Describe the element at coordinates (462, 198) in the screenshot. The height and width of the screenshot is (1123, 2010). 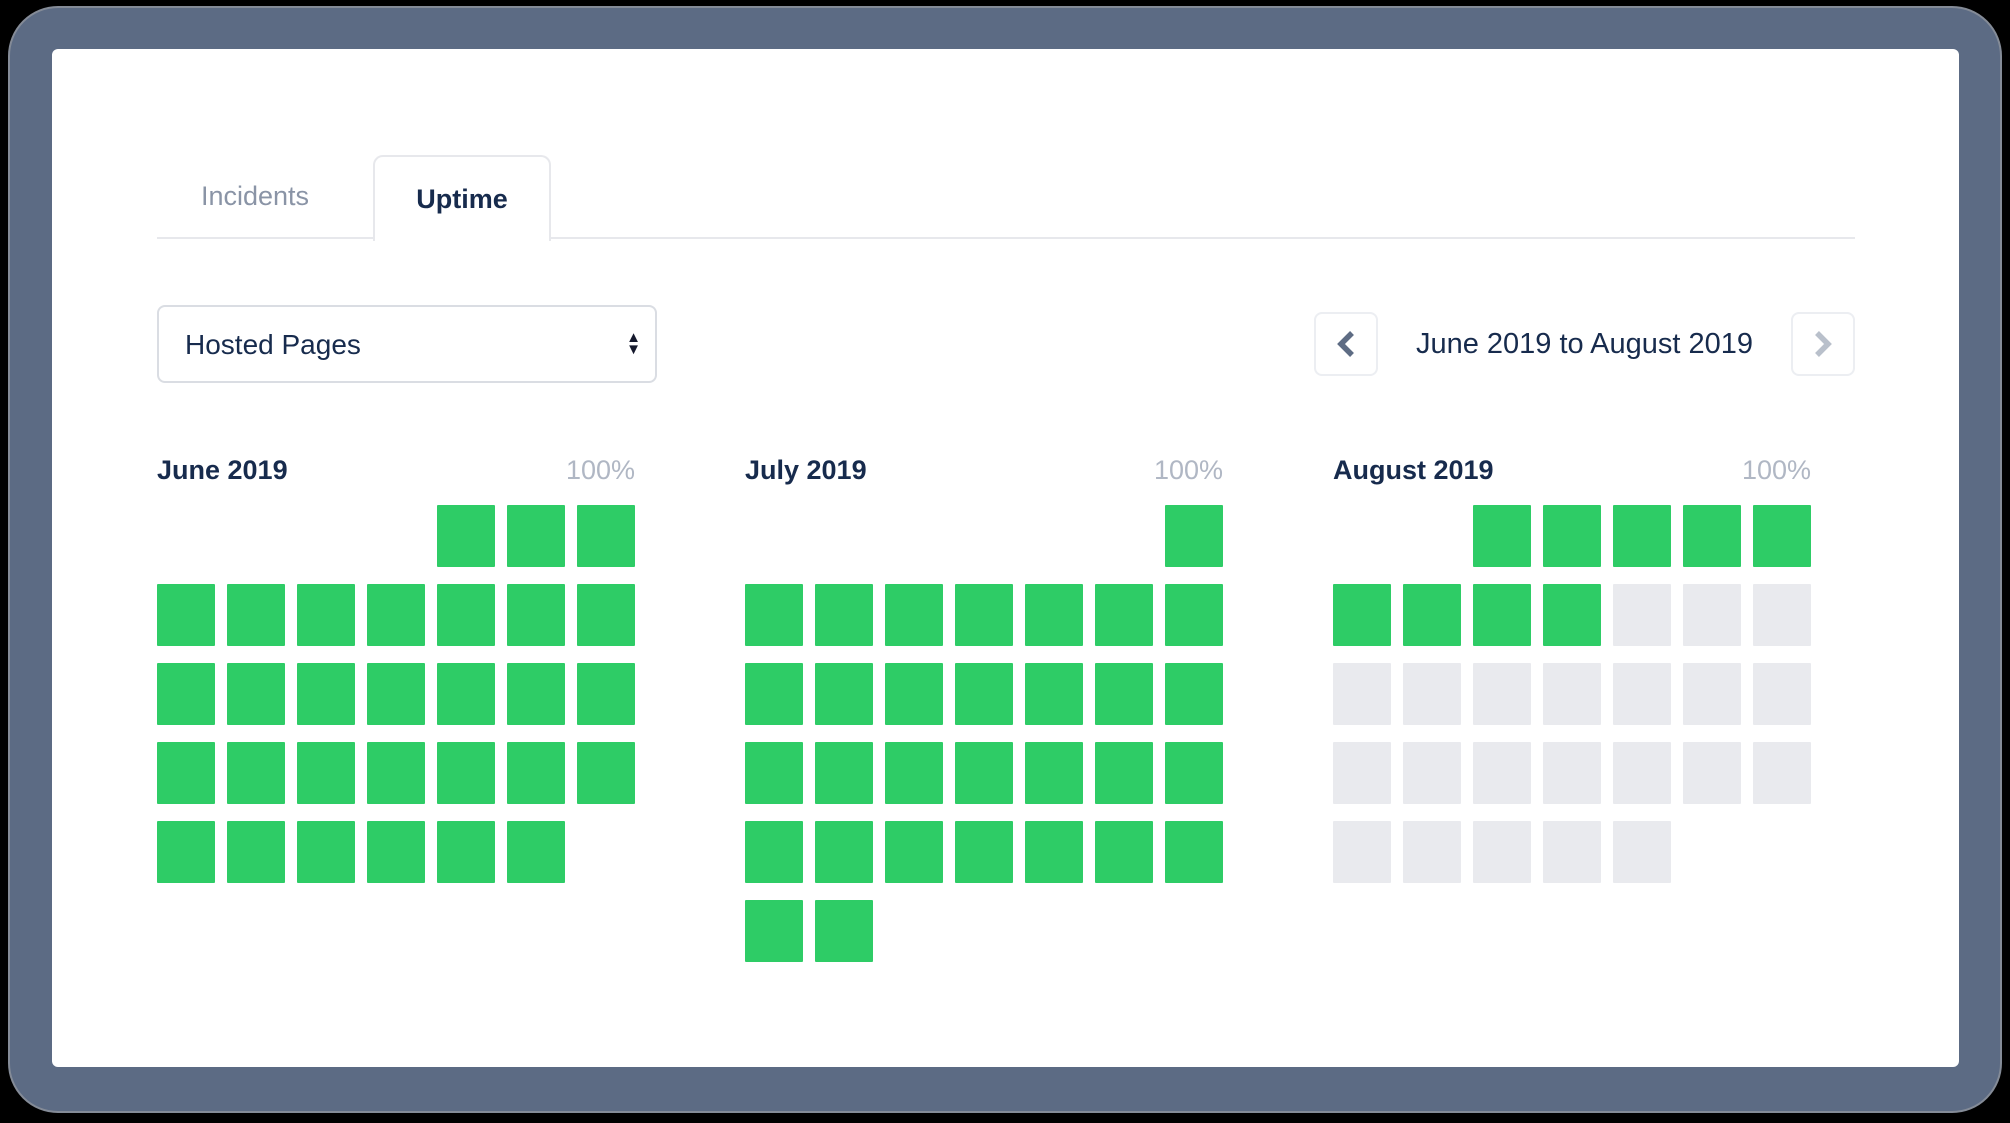
I see `tab-uptime: Uptime` at that location.